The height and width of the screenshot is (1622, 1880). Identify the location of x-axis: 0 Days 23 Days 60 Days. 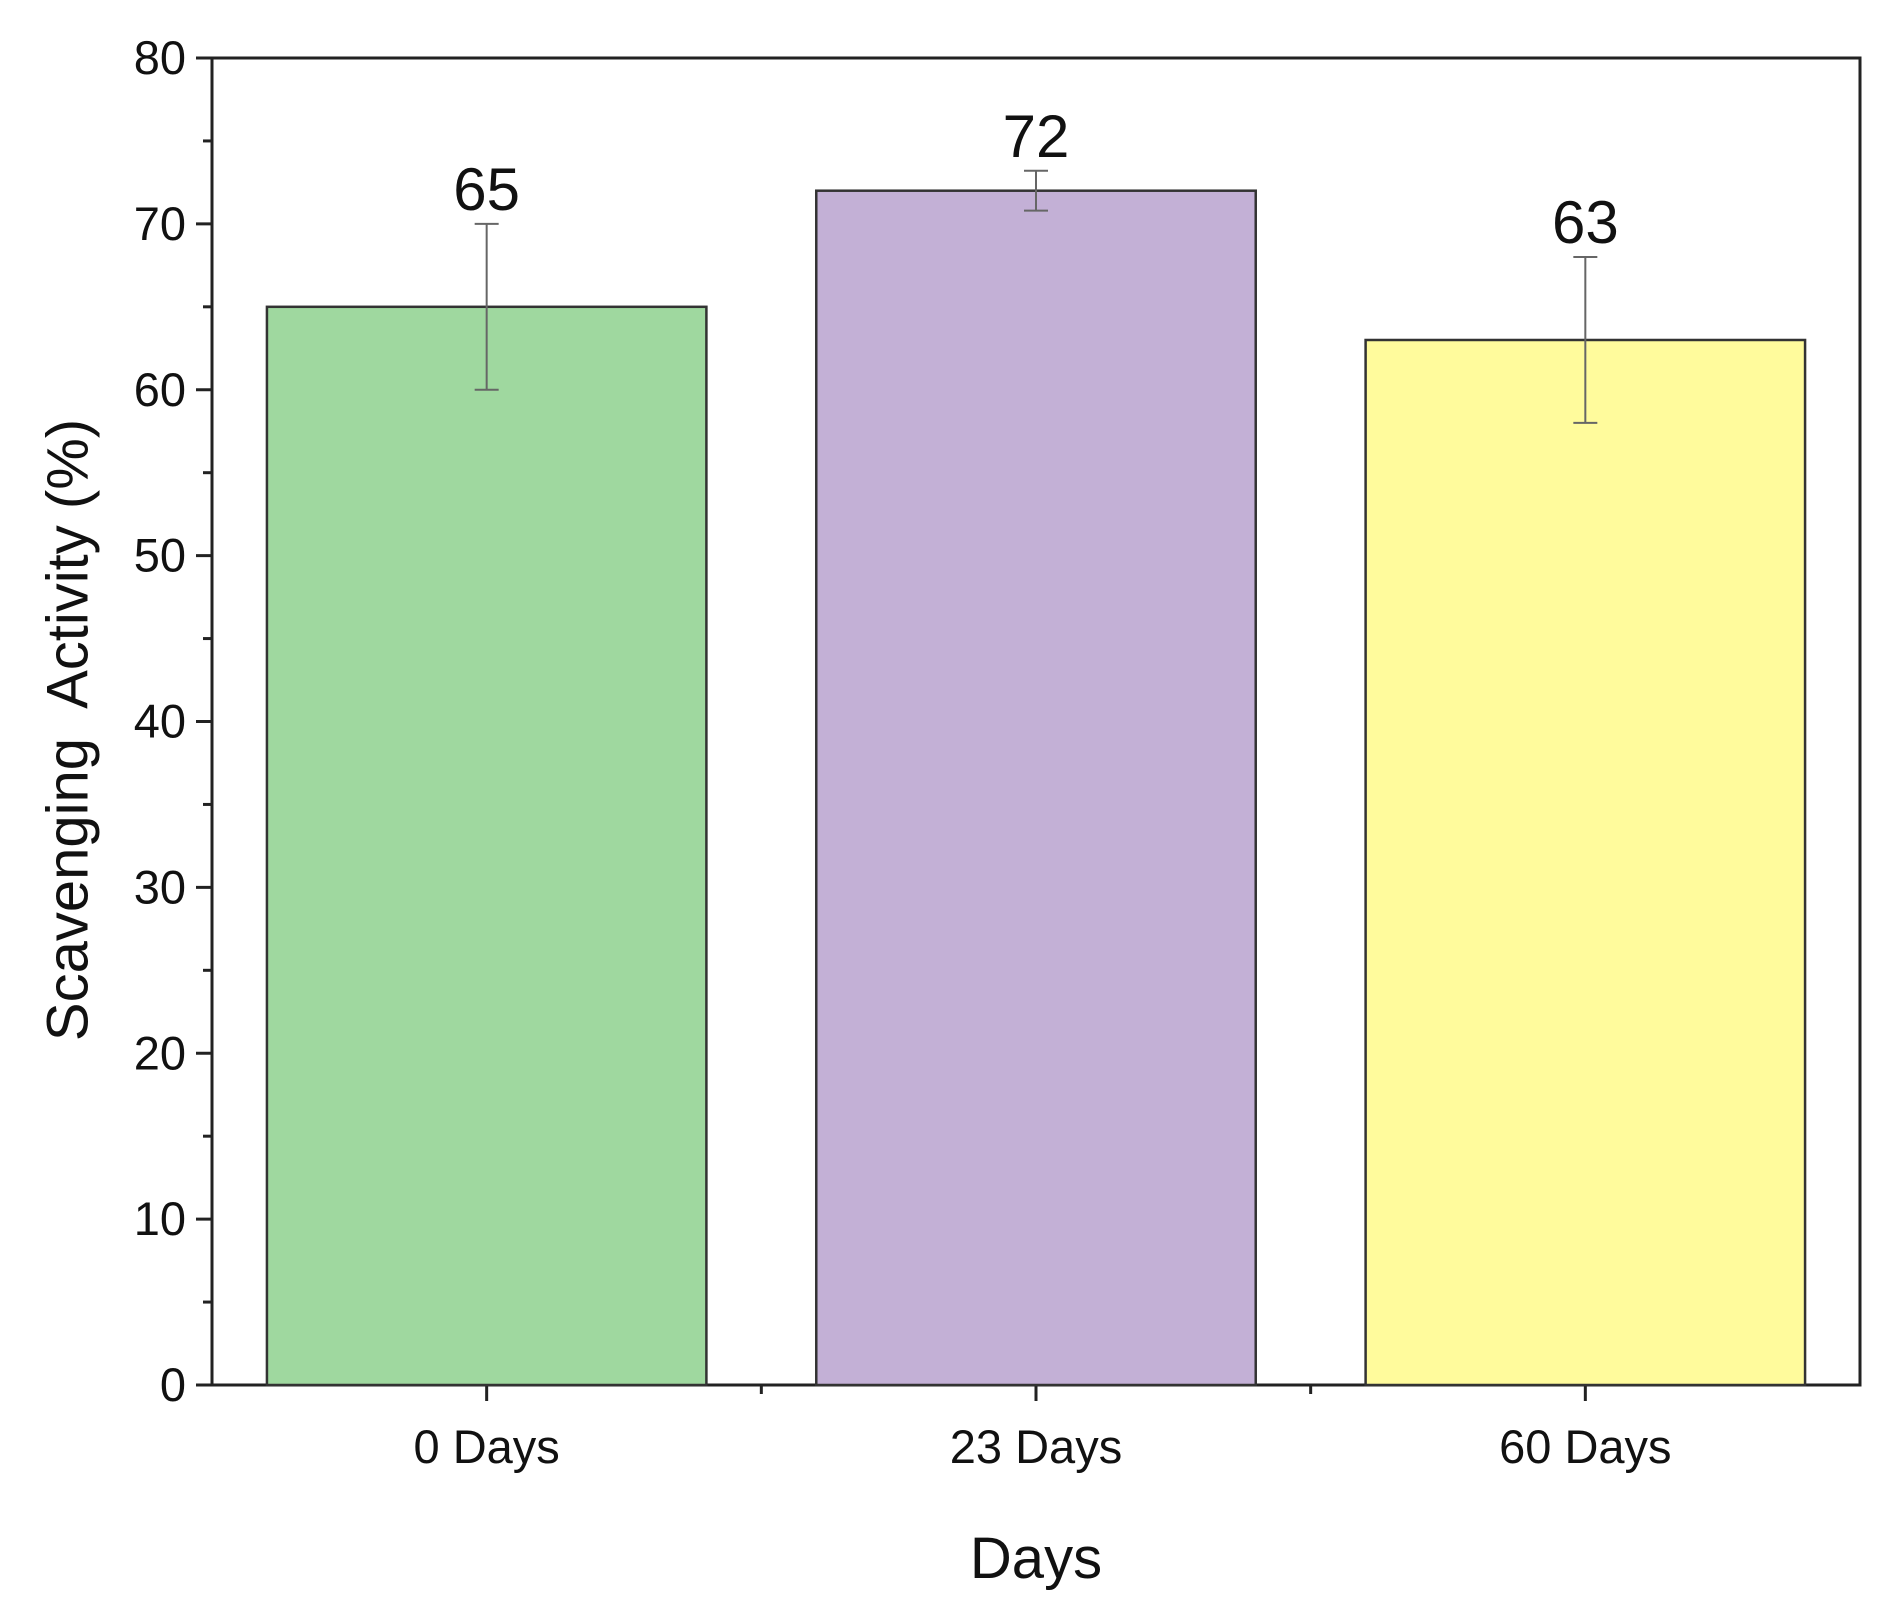
(1043, 1429).